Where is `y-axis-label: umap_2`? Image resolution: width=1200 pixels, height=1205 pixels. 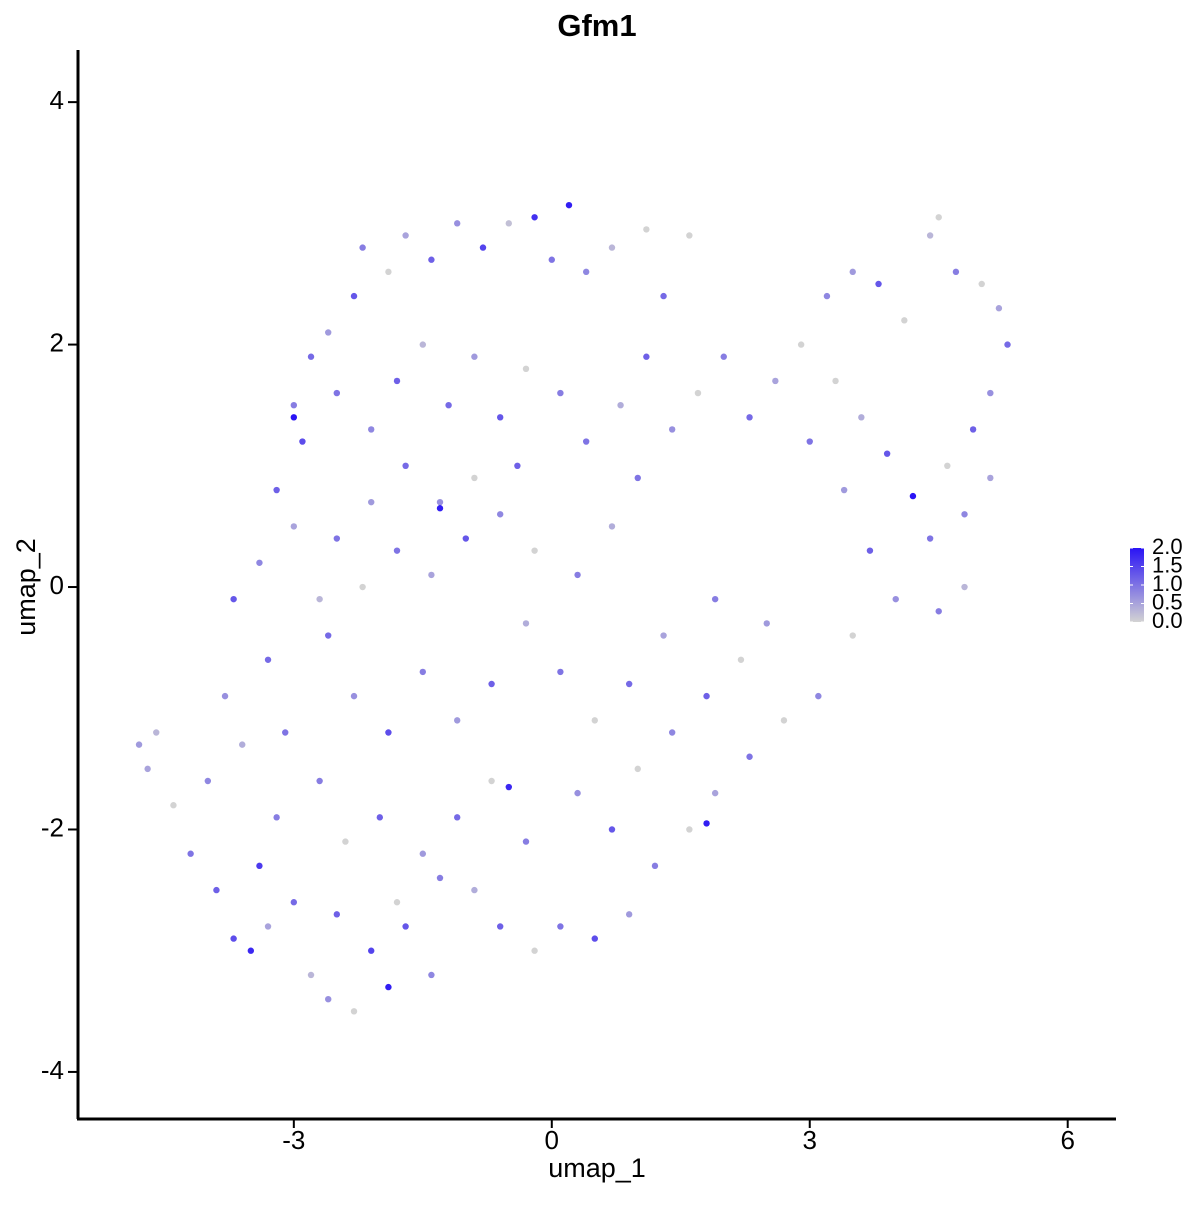
y-axis-label: umap_2 is located at coordinates (26, 587).